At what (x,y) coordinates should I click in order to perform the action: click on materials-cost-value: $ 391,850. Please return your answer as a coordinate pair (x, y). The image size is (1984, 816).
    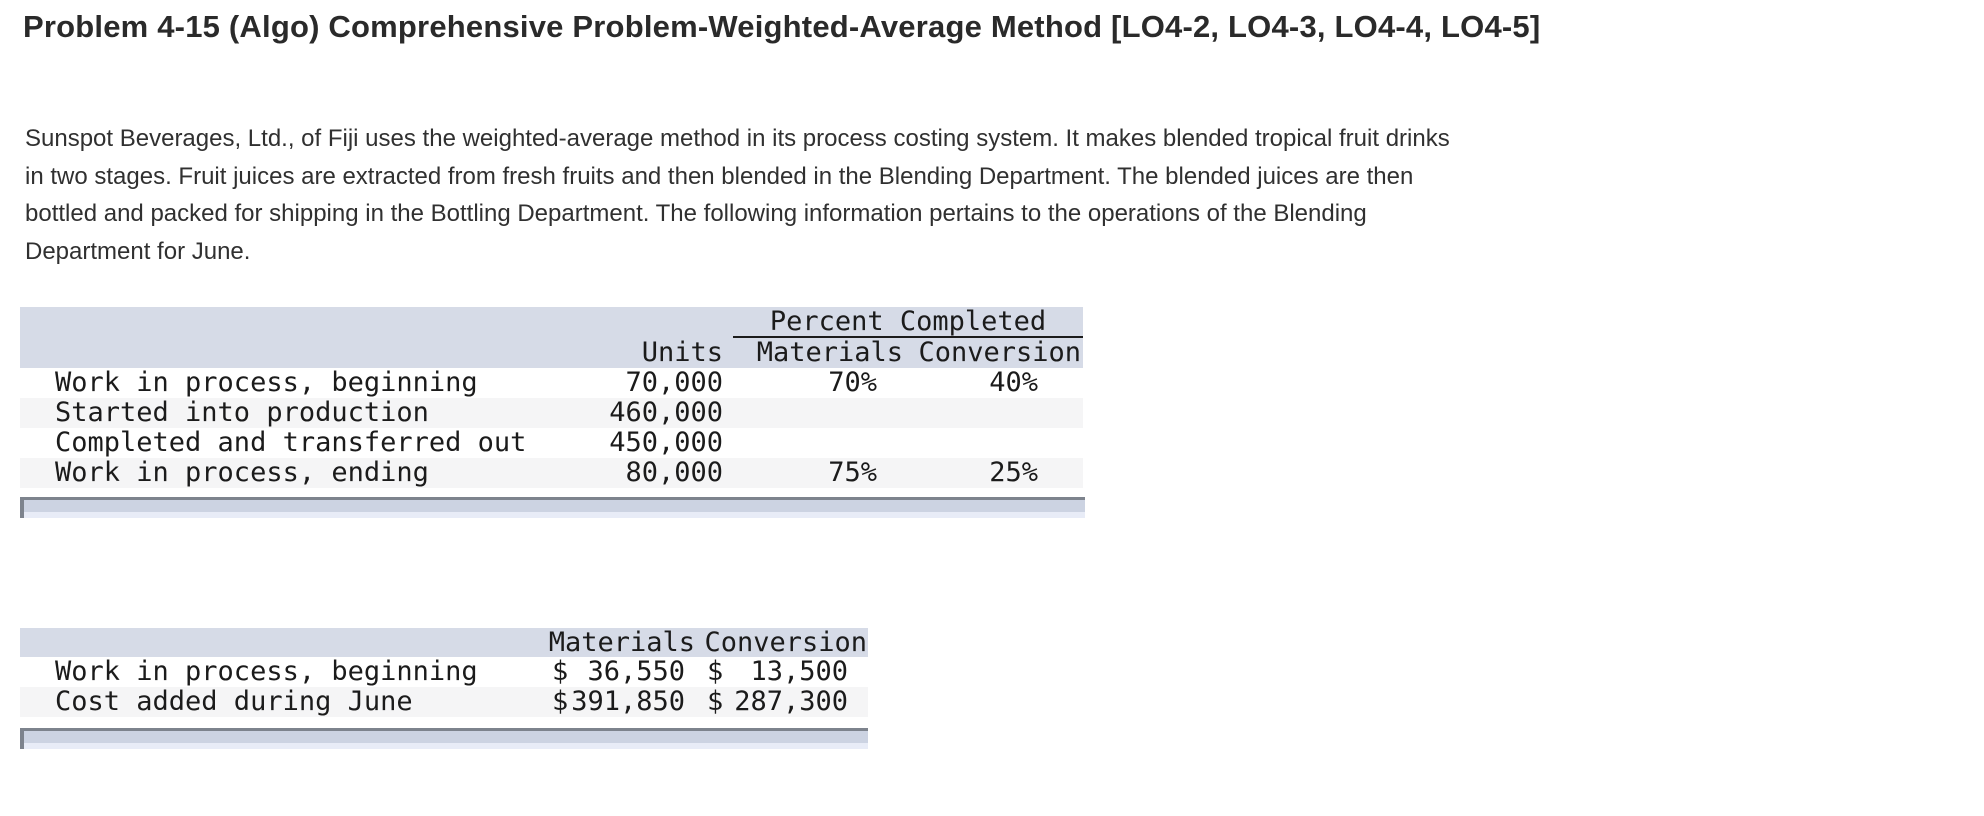
    Looking at the image, I should click on (618, 702).